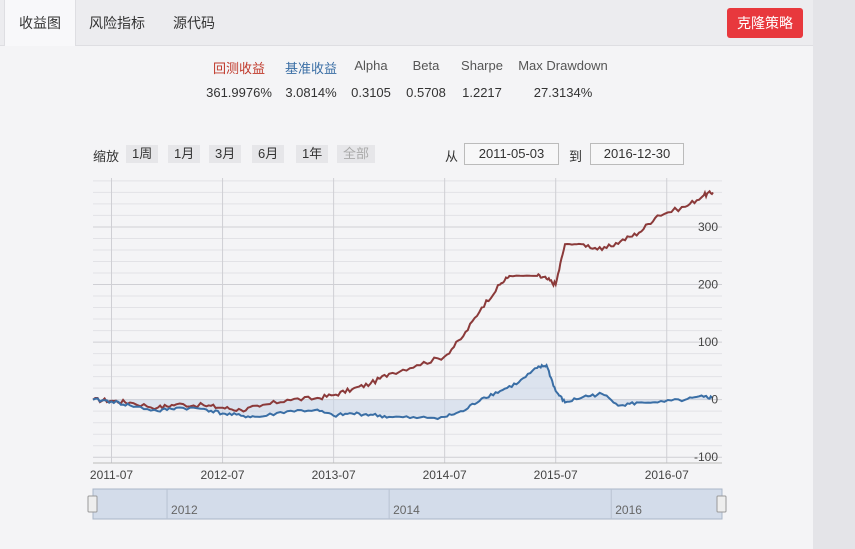 The image size is (855, 549). Describe the element at coordinates (356, 154) in the screenshot. I see `zoom-all-button: 全部` at that location.